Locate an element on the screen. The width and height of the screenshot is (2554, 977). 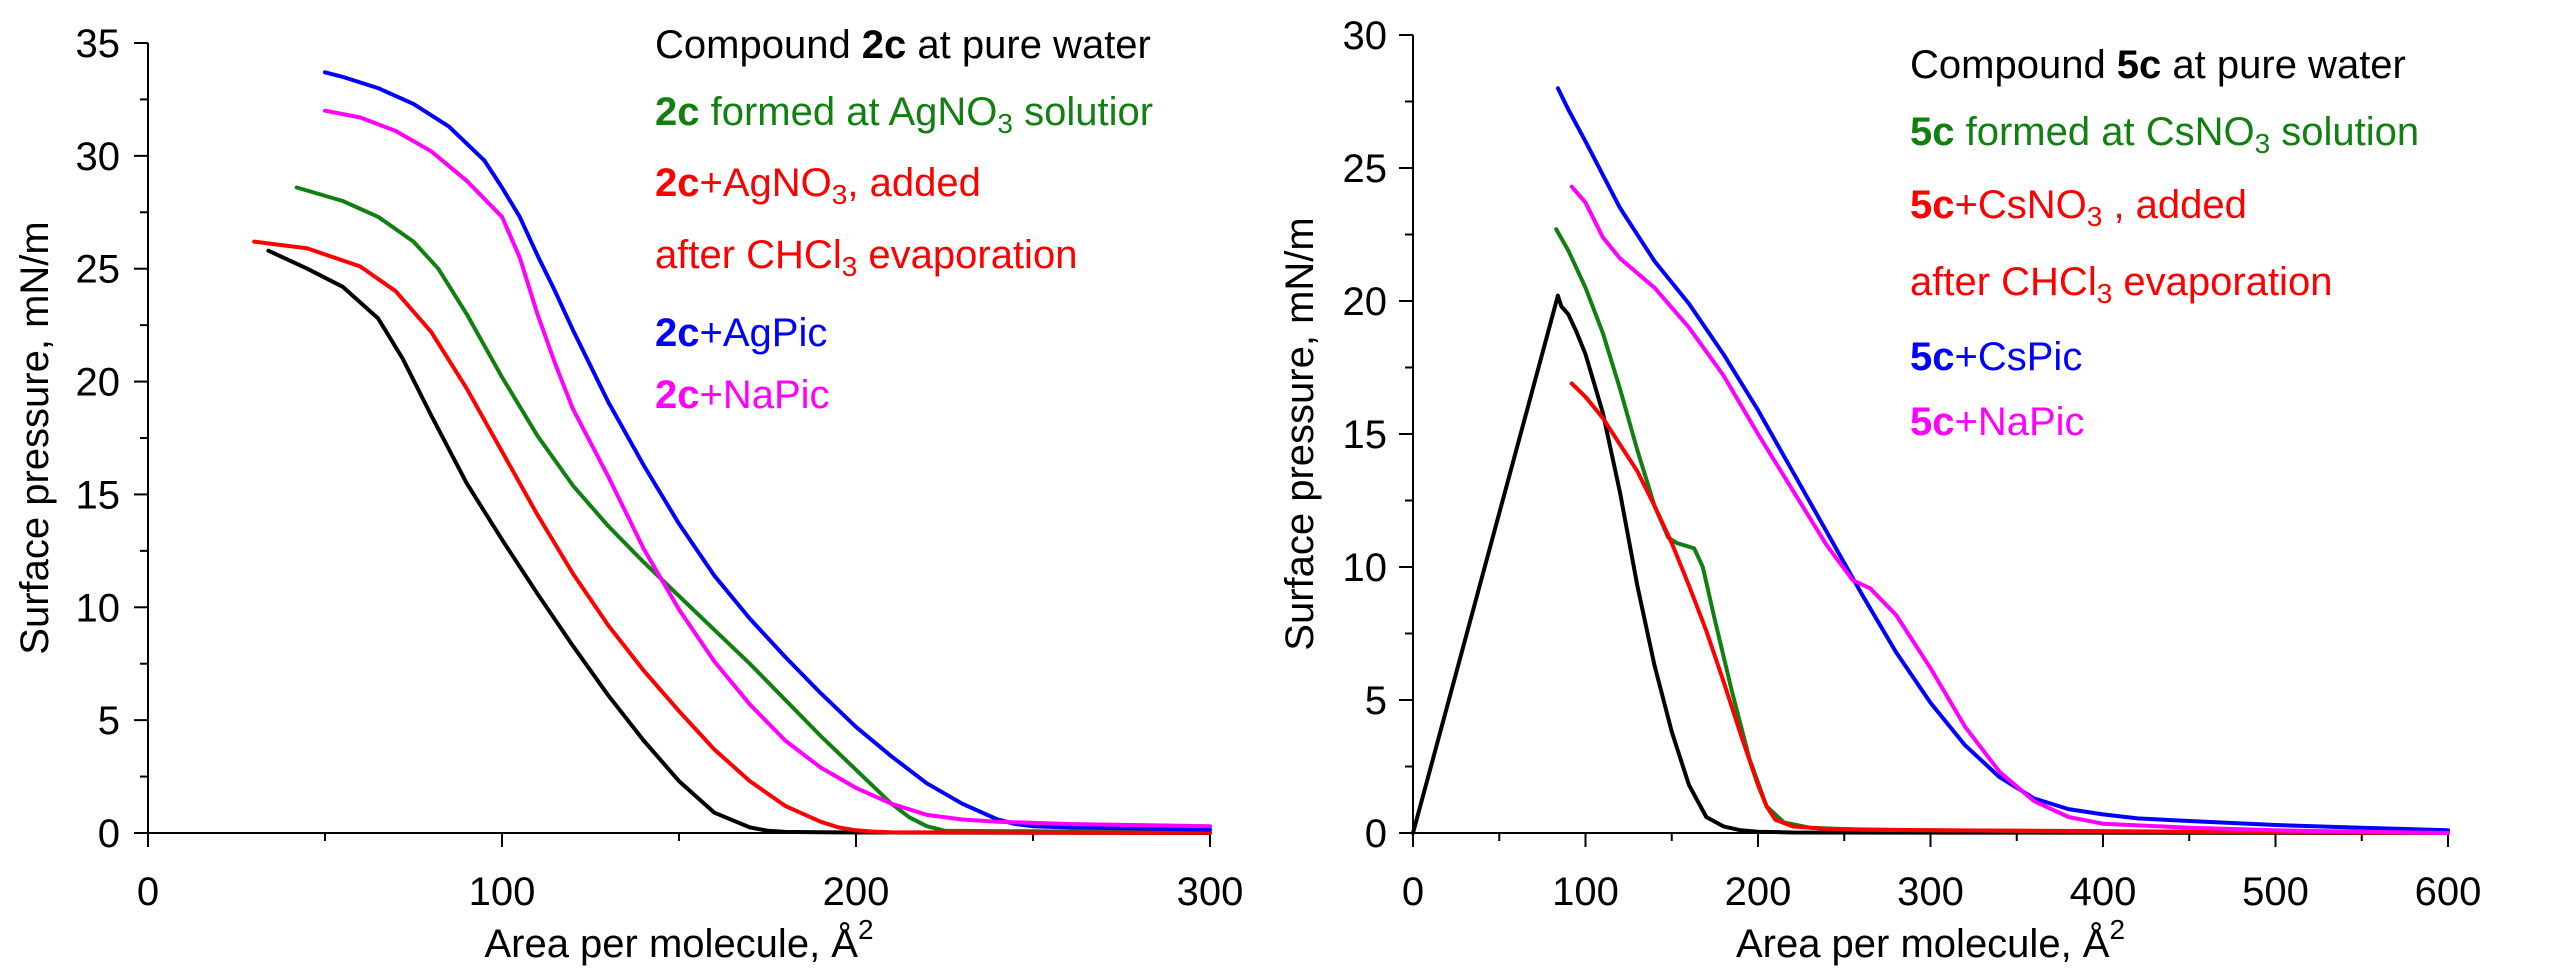
legend-entry: Compound 5c at pure water is located at coordinates (2158, 65).